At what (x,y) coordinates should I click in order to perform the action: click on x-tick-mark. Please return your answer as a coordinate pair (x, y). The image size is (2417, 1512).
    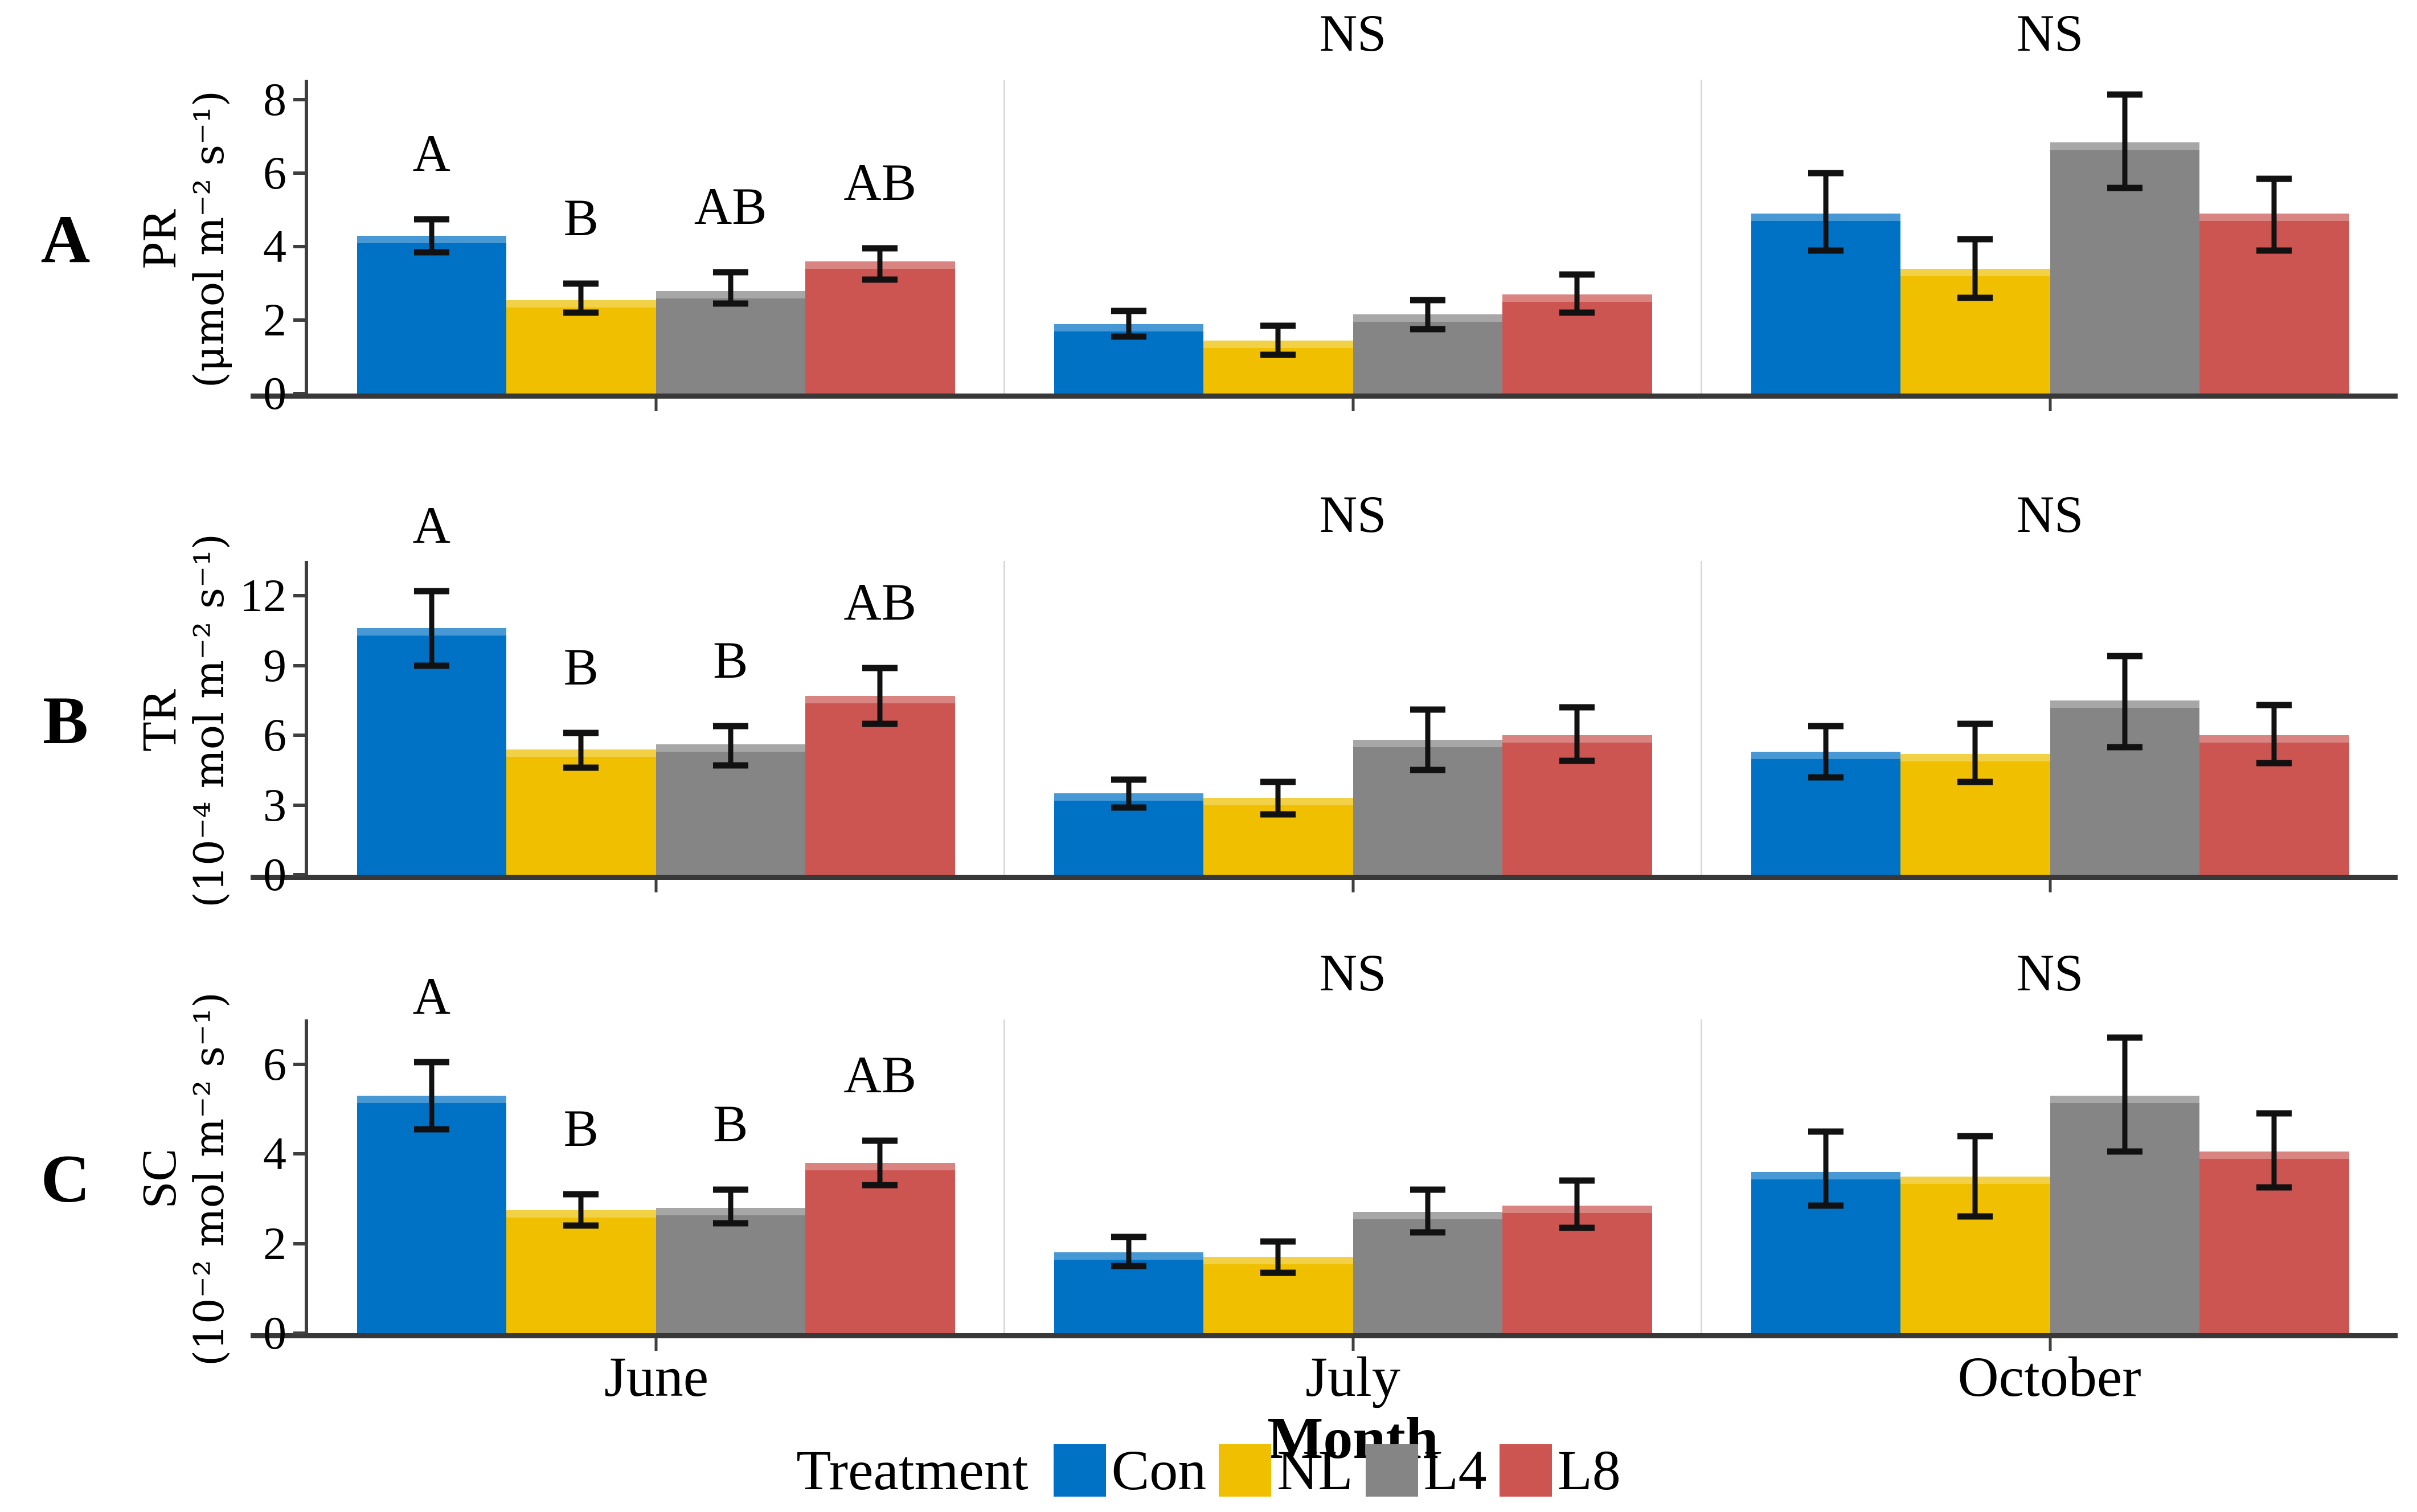
    Looking at the image, I should click on (2050, 1344).